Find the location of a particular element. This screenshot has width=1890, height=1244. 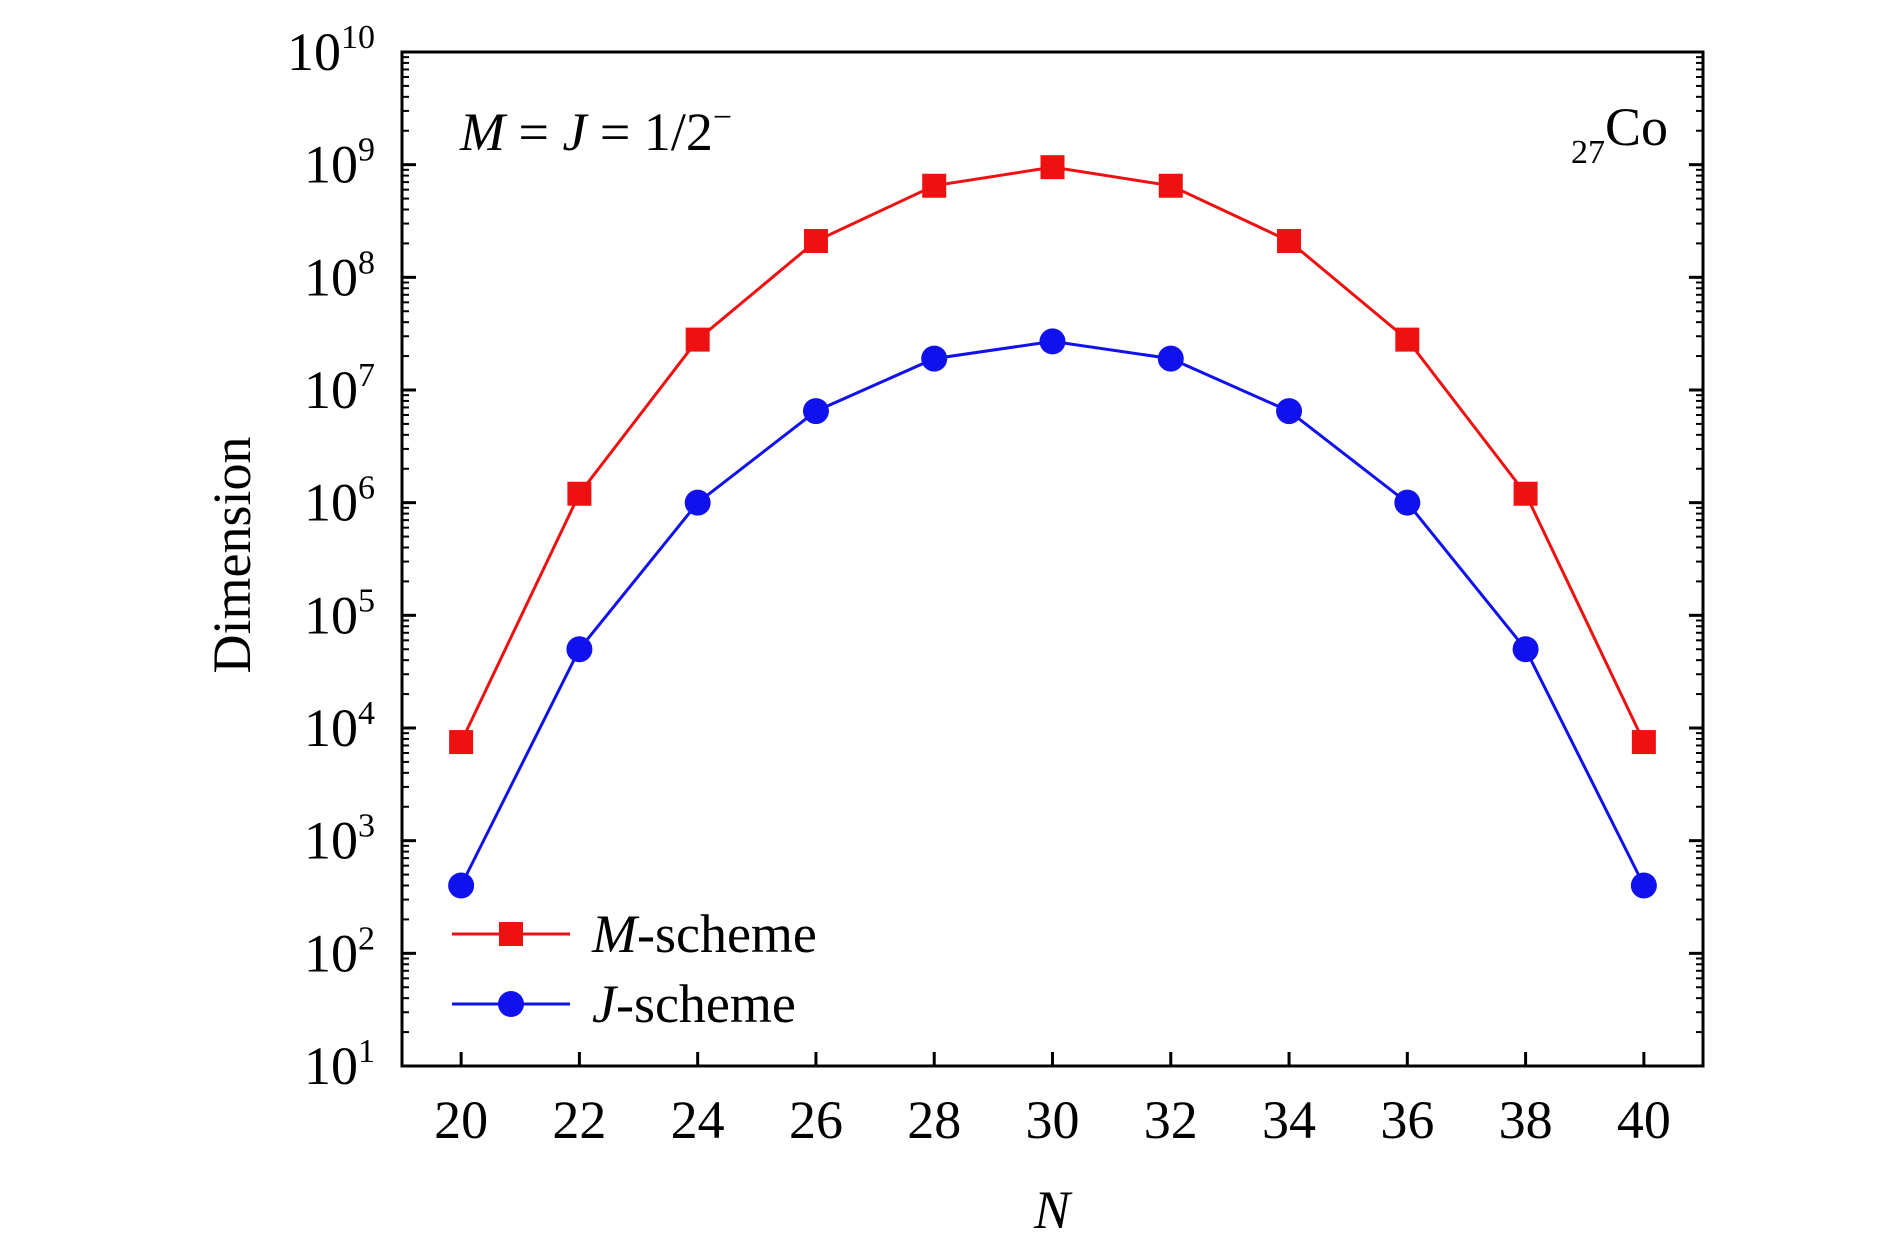

legend-marker-J-scheme is located at coordinates (511, 1004).